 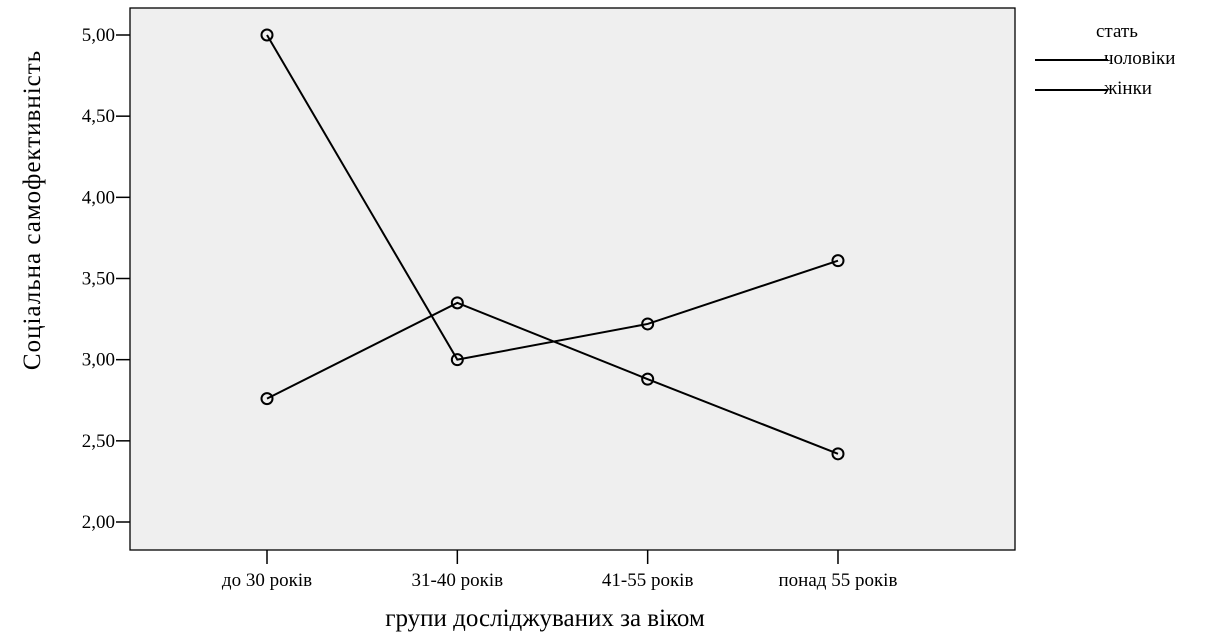 I want to click on y-axis: 2,00 2,50 3,00 3,50 4,00 4,50 5,00, so click(x=106, y=279).